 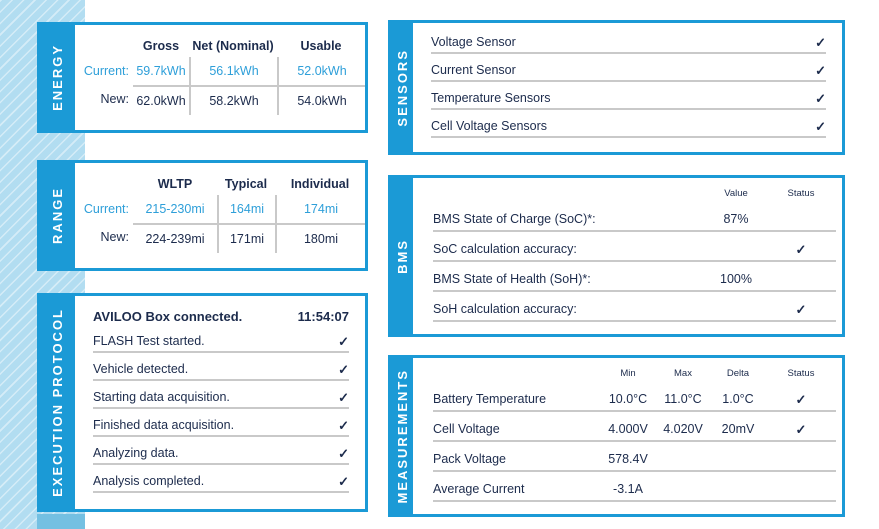 What do you see at coordinates (738, 373) in the screenshot?
I see `column-header: Delta` at bounding box center [738, 373].